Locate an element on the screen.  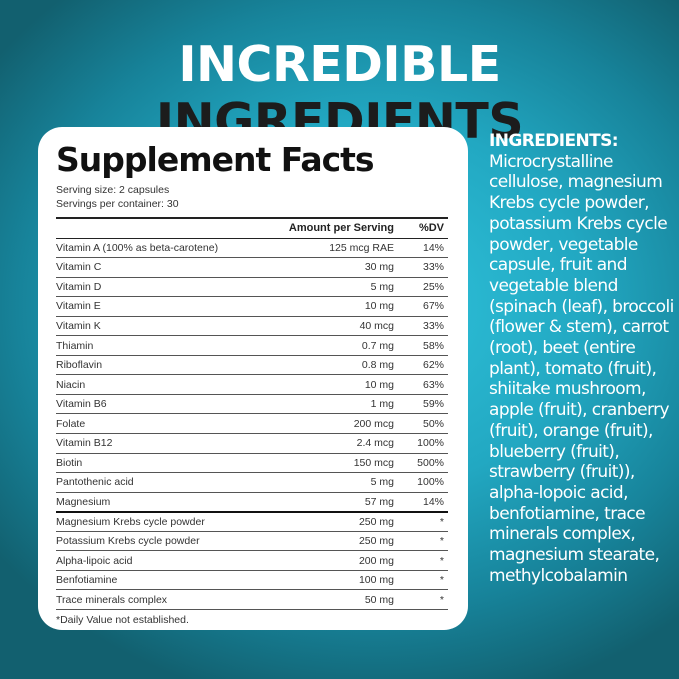
nutrient-name: Magnesium is located at coordinates (157, 502).